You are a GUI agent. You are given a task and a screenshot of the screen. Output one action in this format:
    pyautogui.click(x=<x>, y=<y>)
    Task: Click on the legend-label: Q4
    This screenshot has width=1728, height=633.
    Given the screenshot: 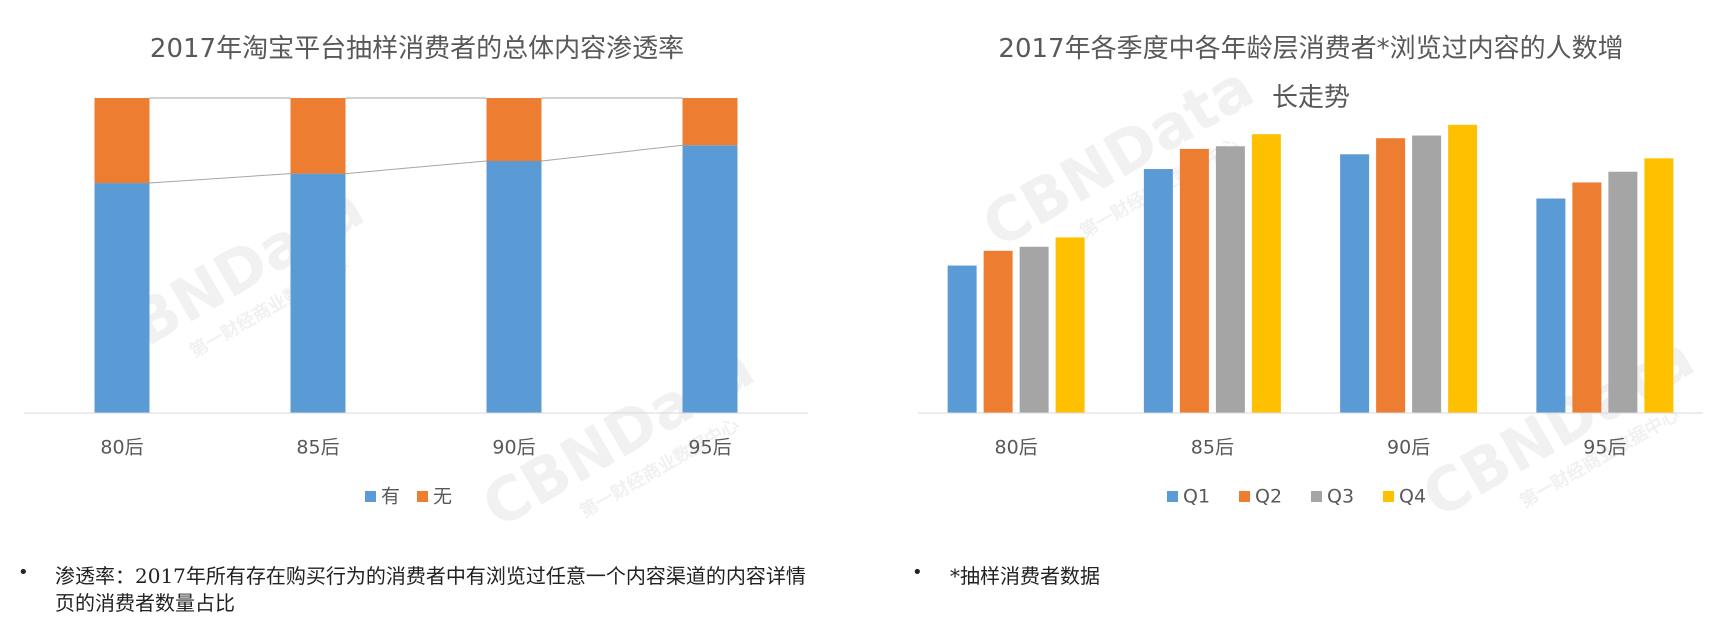 What is the action you would take?
    pyautogui.click(x=1412, y=497)
    